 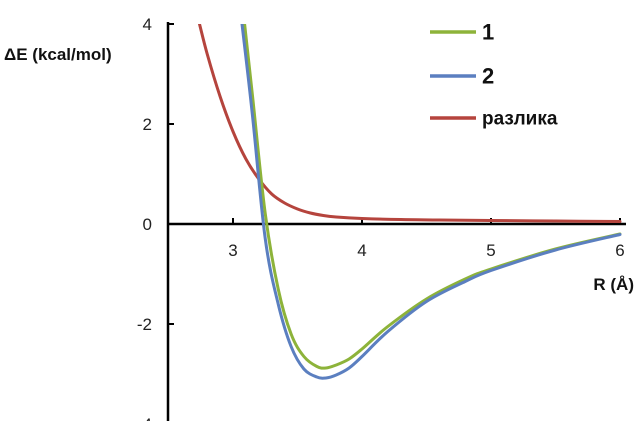 What do you see at coordinates (488, 32) in the screenshot?
I see `legend-label-1: 1` at bounding box center [488, 32].